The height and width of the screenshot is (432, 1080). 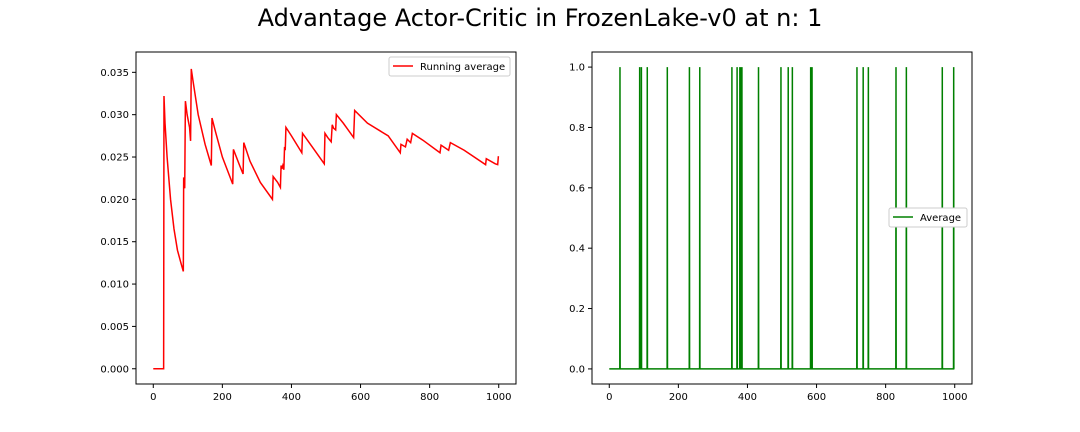 What do you see at coordinates (291, 397) in the screenshot?
I see `left-x-tick-label: 400` at bounding box center [291, 397].